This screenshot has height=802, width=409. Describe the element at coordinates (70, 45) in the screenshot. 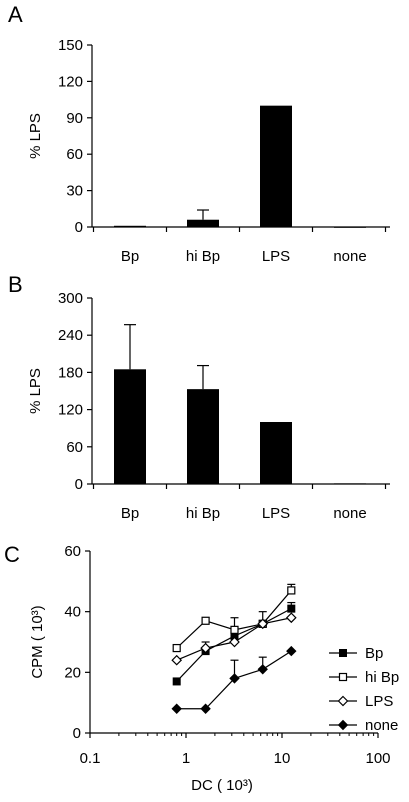

I see `y-tick-label: 150` at that location.